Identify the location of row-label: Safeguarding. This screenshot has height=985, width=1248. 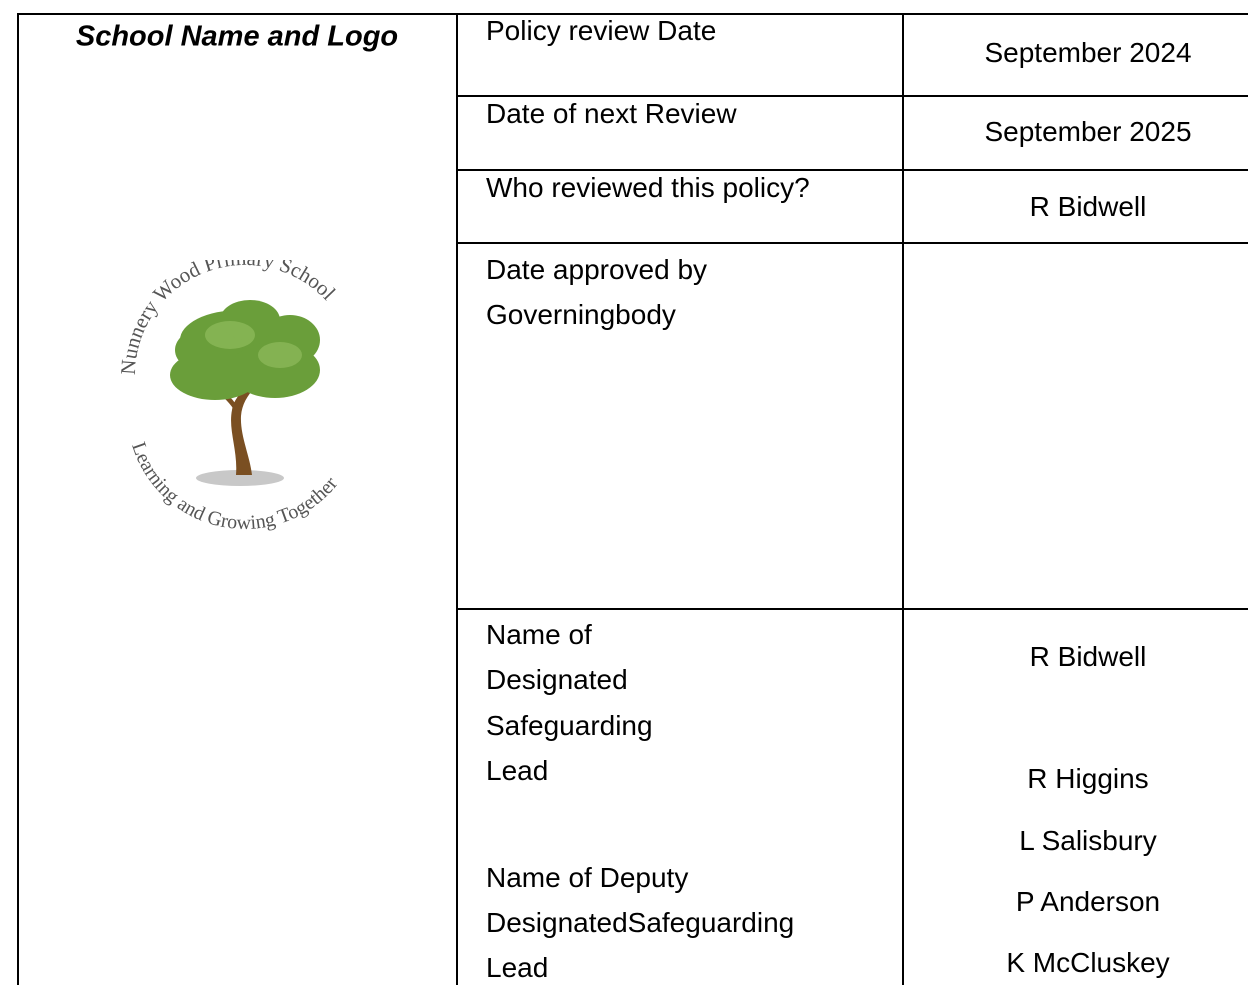
(569, 725).